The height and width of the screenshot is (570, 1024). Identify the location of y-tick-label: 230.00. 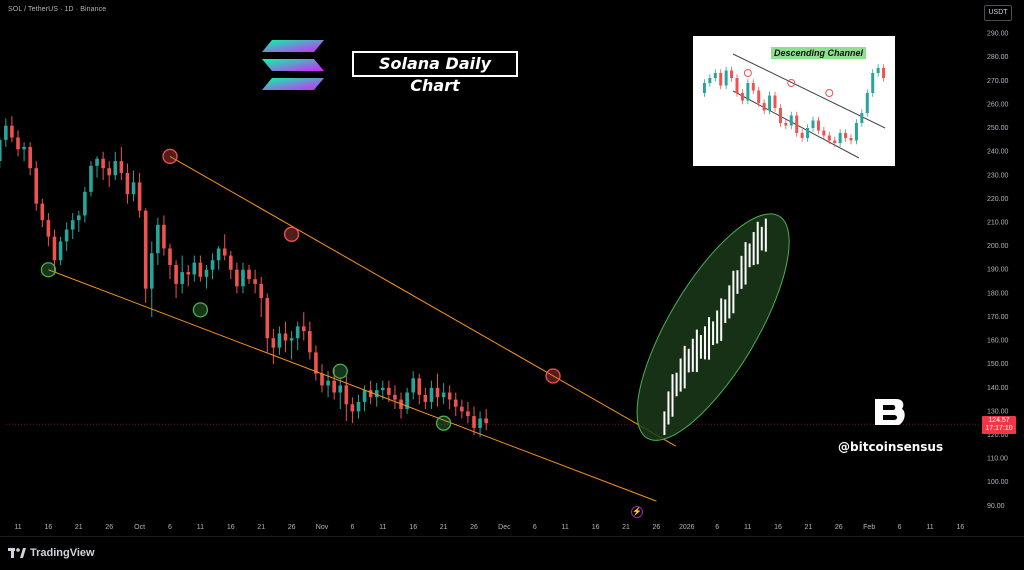
(998, 175).